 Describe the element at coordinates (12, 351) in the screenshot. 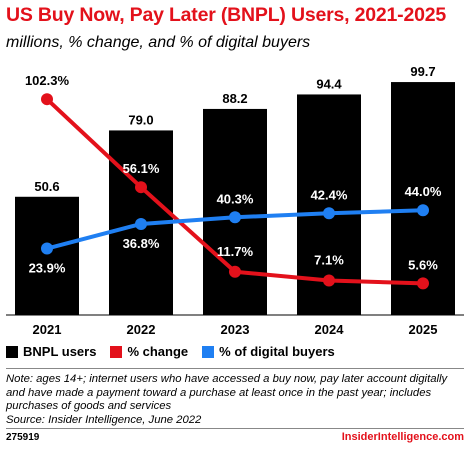

I see `legend-swatch-bnpl-users` at that location.